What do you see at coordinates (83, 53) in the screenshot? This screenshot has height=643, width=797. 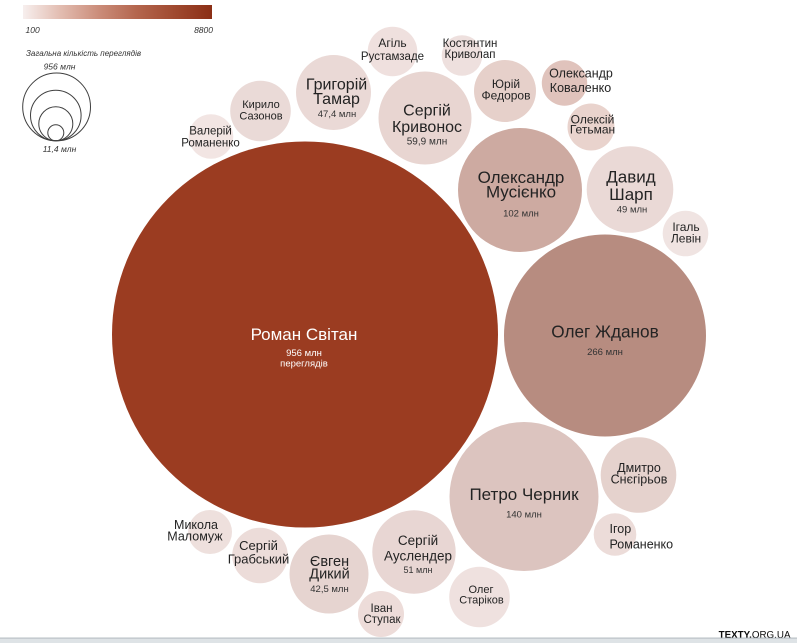 I see `svg-text: Загальна кількість переглядів` at bounding box center [83, 53].